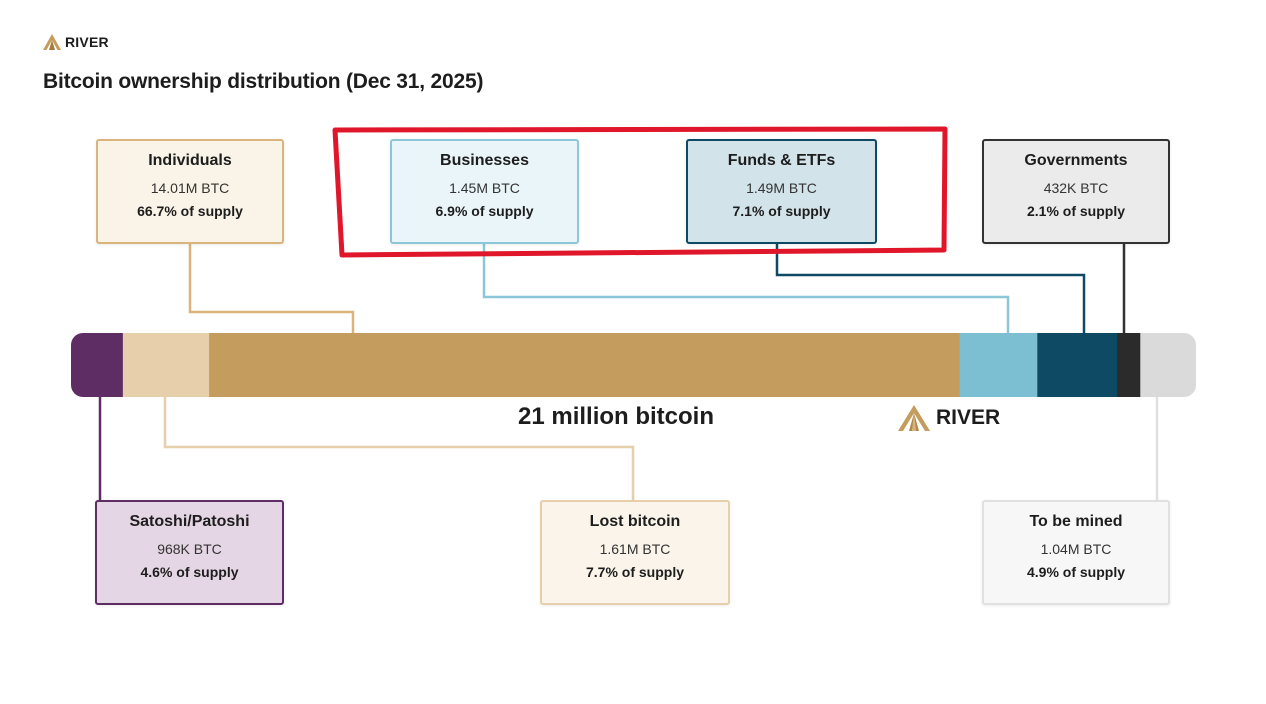 This screenshot has width=1266, height=704. I want to click on card-lost-bitcoin: Lost bitcoin 1.61M BTC 7.7% of supply, so click(635, 552).